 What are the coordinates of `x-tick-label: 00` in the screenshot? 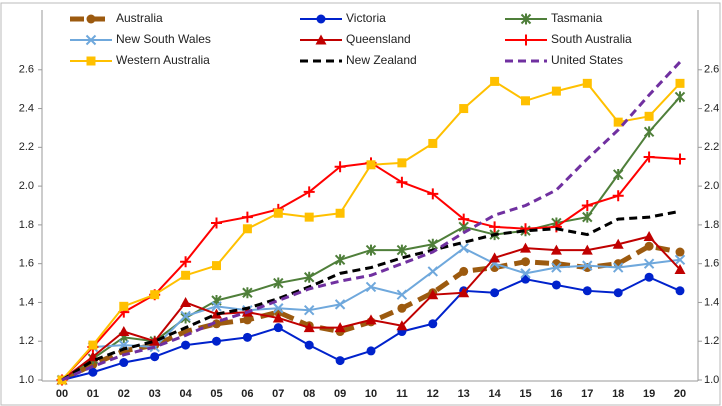 It's located at (62, 394).